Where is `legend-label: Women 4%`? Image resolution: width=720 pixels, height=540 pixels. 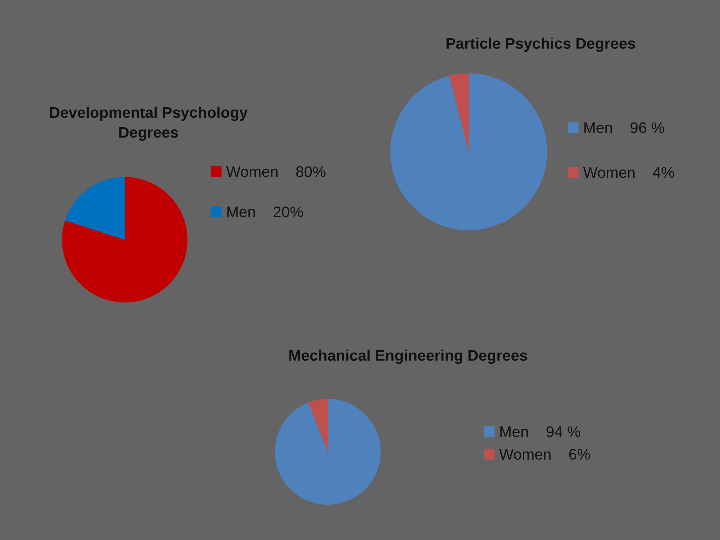
legend-label: Women 4% is located at coordinates (628, 172).